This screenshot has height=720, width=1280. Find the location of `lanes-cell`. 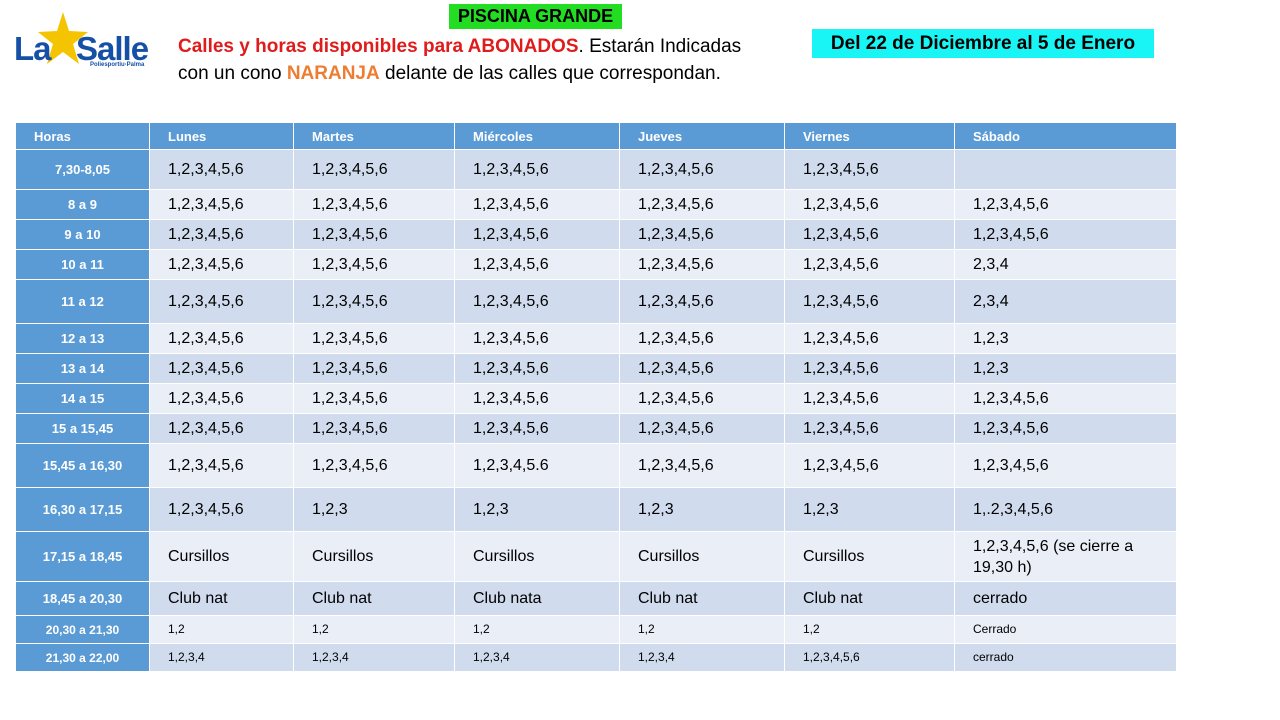

lanes-cell is located at coordinates (1065, 169).